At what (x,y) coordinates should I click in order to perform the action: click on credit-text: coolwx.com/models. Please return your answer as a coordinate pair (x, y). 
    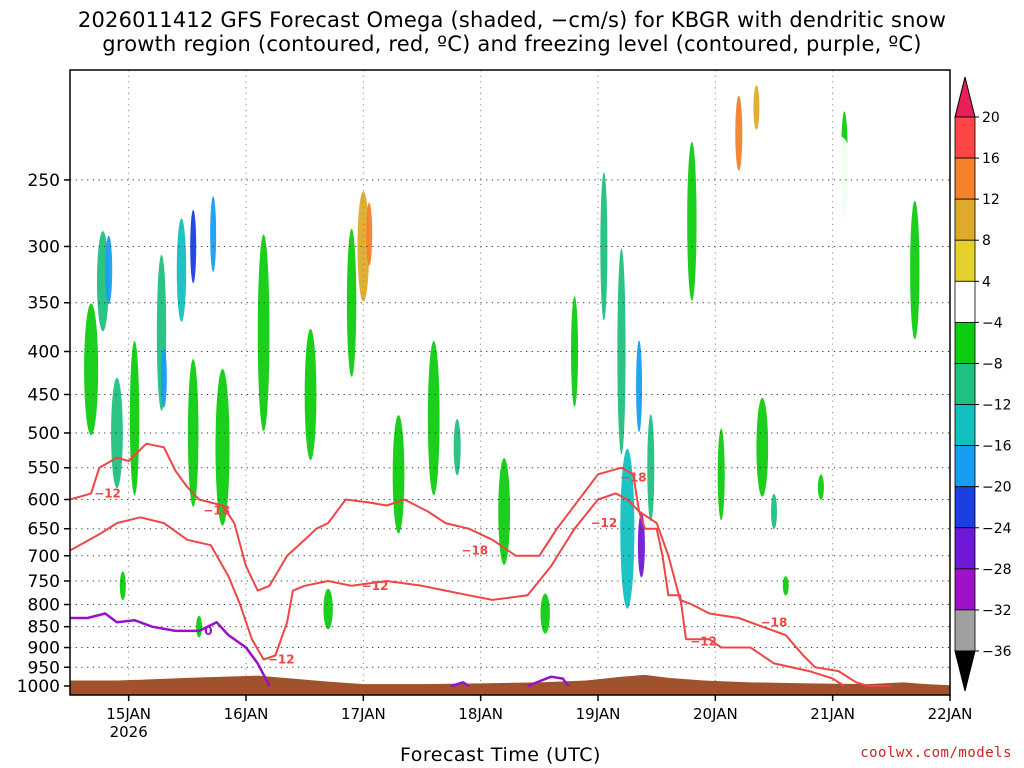
    Looking at the image, I should click on (936, 753).